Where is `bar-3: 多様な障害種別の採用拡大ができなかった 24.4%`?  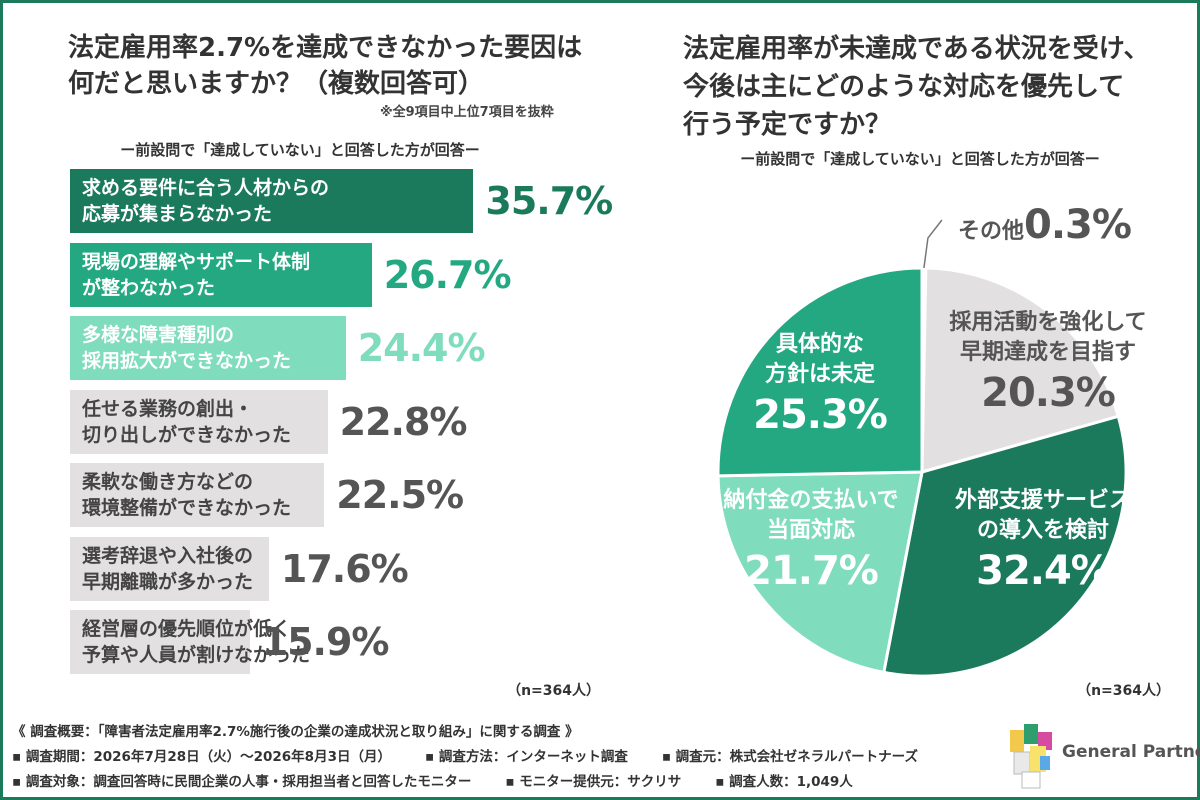 bar-3: 多様な障害種別の採用拡大ができなかった 24.4% is located at coordinates (278, 348).